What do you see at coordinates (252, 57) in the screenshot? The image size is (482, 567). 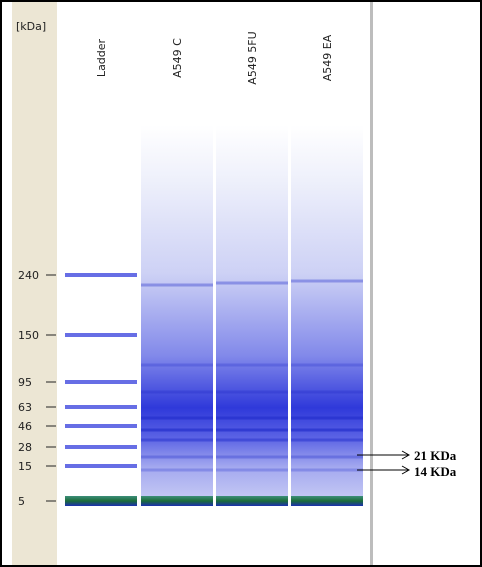 I see `lane-label: A549 5FU` at bounding box center [252, 57].